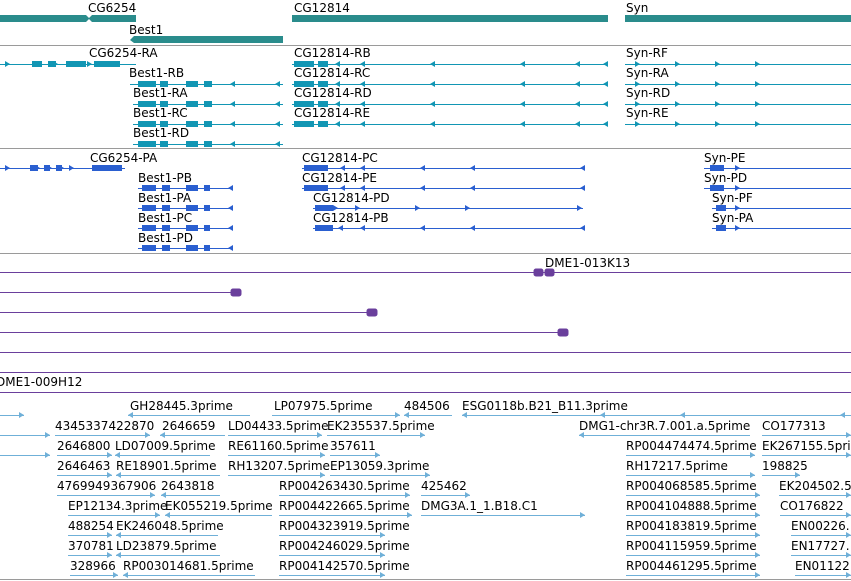 The height and width of the screenshot is (581, 851). I want to click on protein-label: CG12814-PD, so click(351, 198).